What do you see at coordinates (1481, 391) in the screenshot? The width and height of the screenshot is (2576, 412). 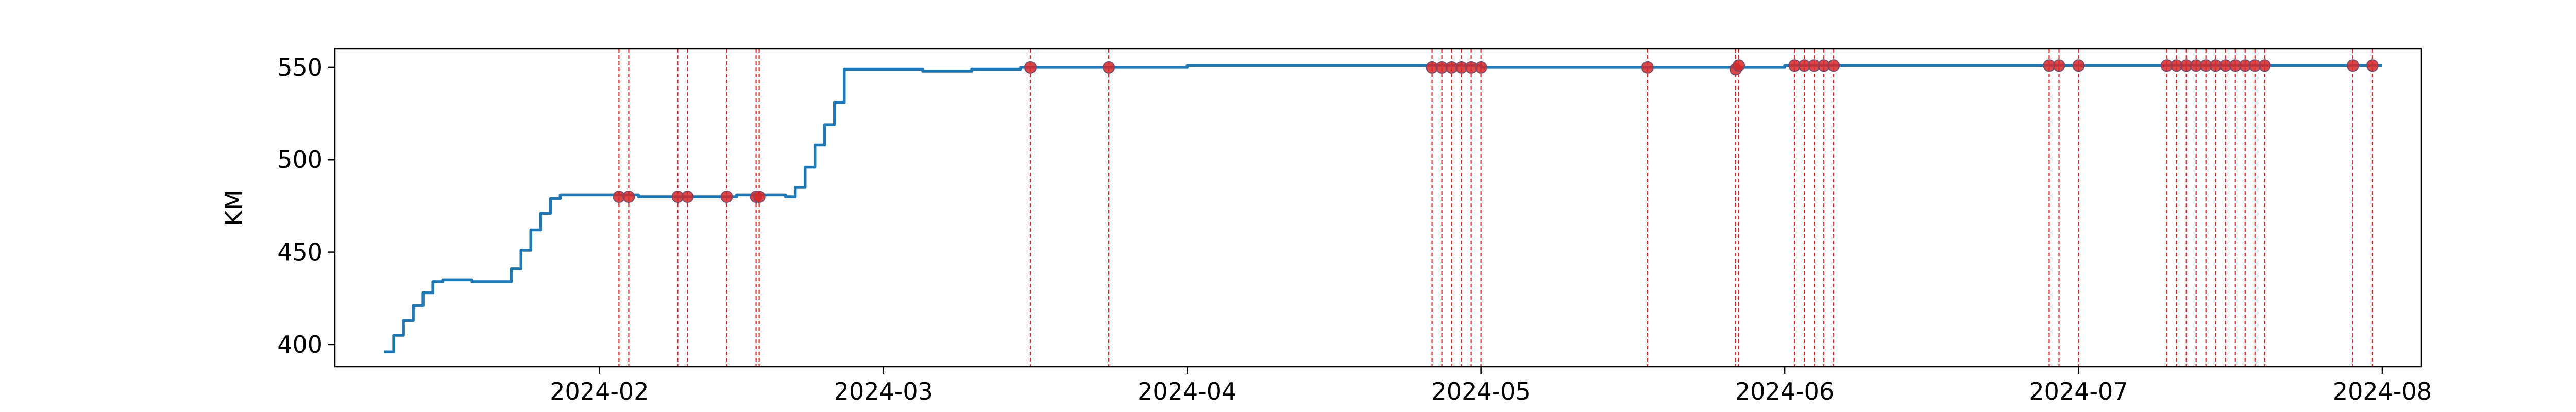 I see `x-tick-label: 2024-05` at bounding box center [1481, 391].